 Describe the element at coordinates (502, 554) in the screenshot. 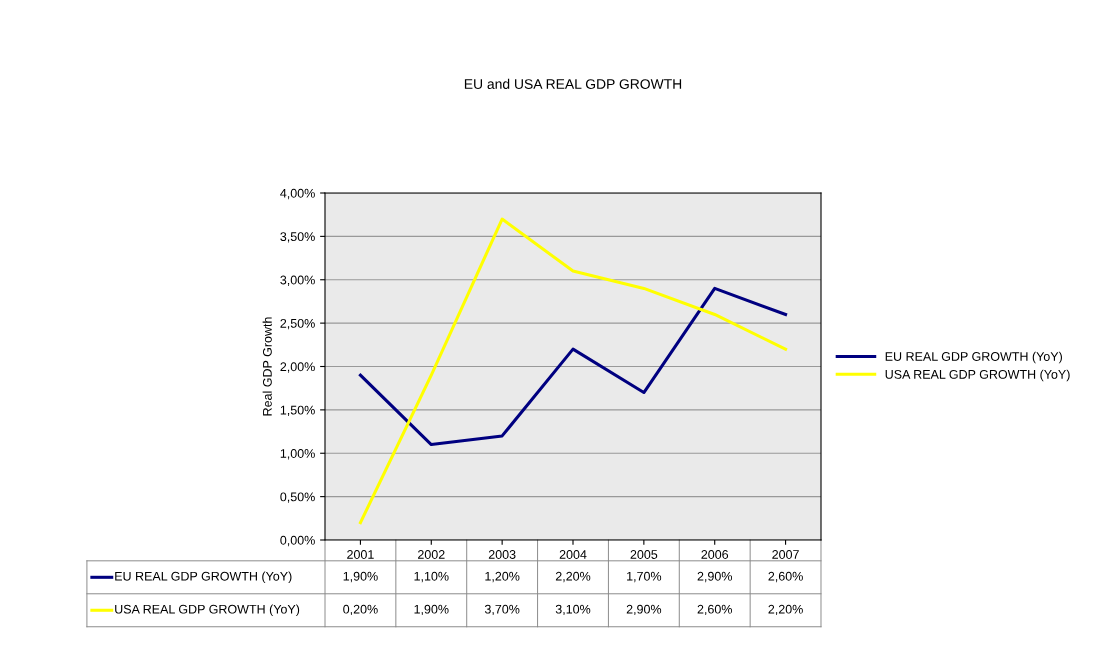

I see `x-tick-label: 2003` at that location.